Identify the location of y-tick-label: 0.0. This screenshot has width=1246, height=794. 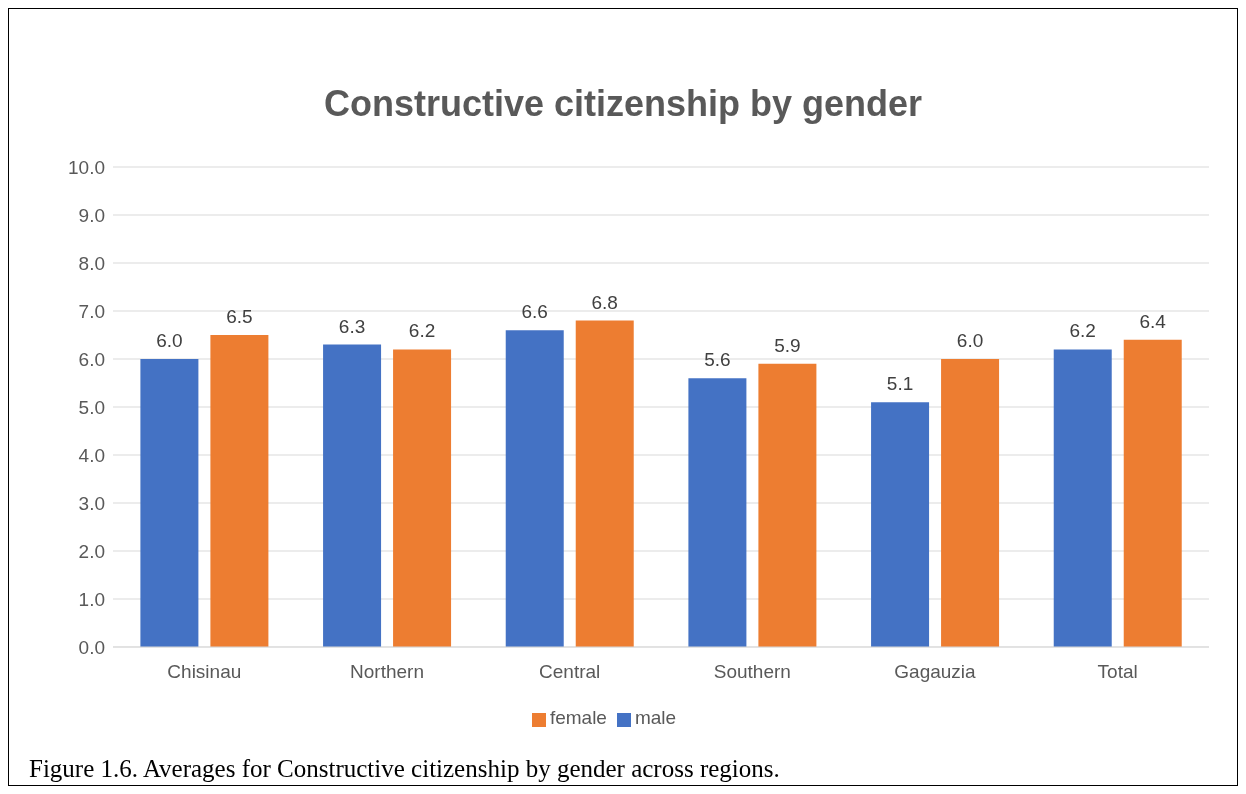
(91, 647).